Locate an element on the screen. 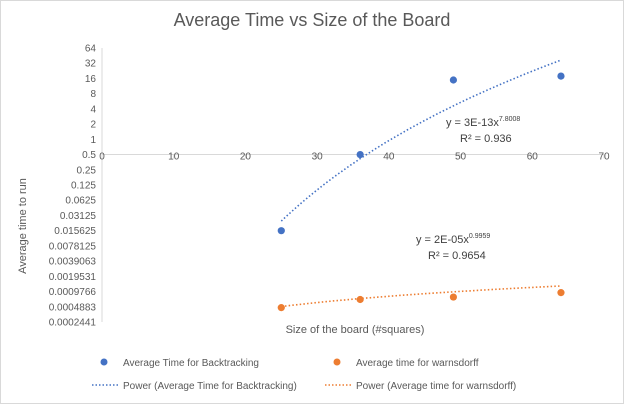  y-tick-label: 32 is located at coordinates (91, 64).